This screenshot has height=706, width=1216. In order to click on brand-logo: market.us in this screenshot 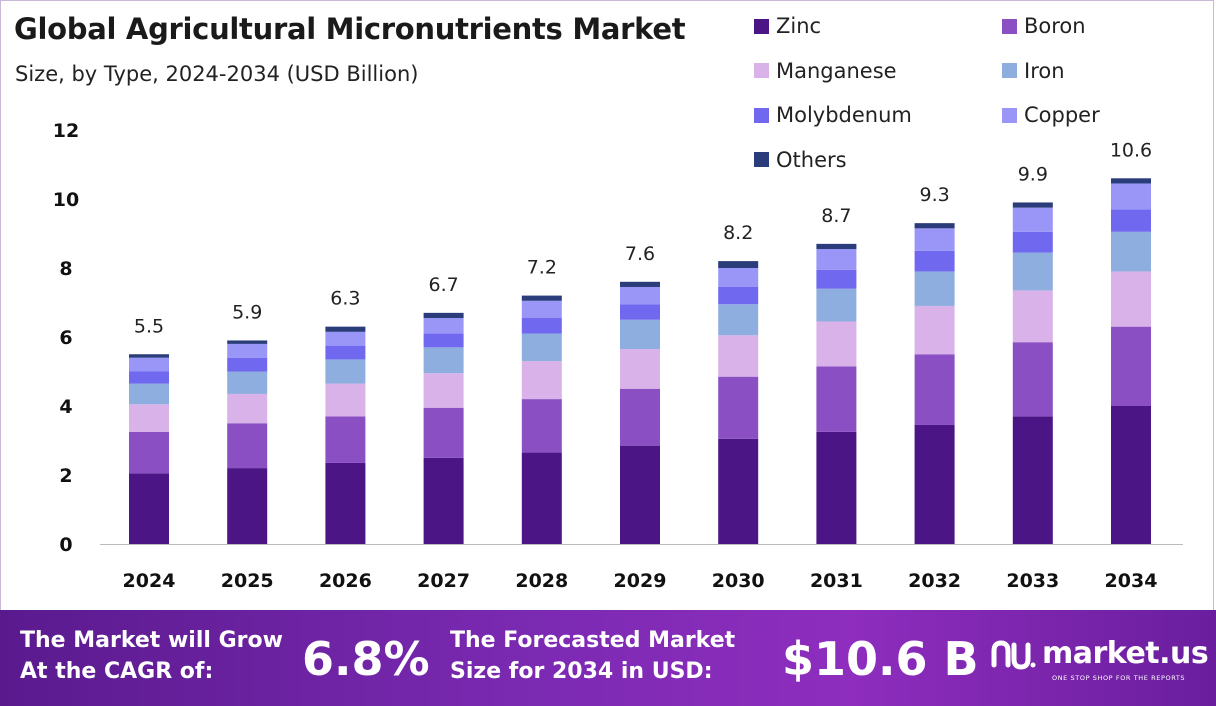, I will do `click(1099, 653)`.